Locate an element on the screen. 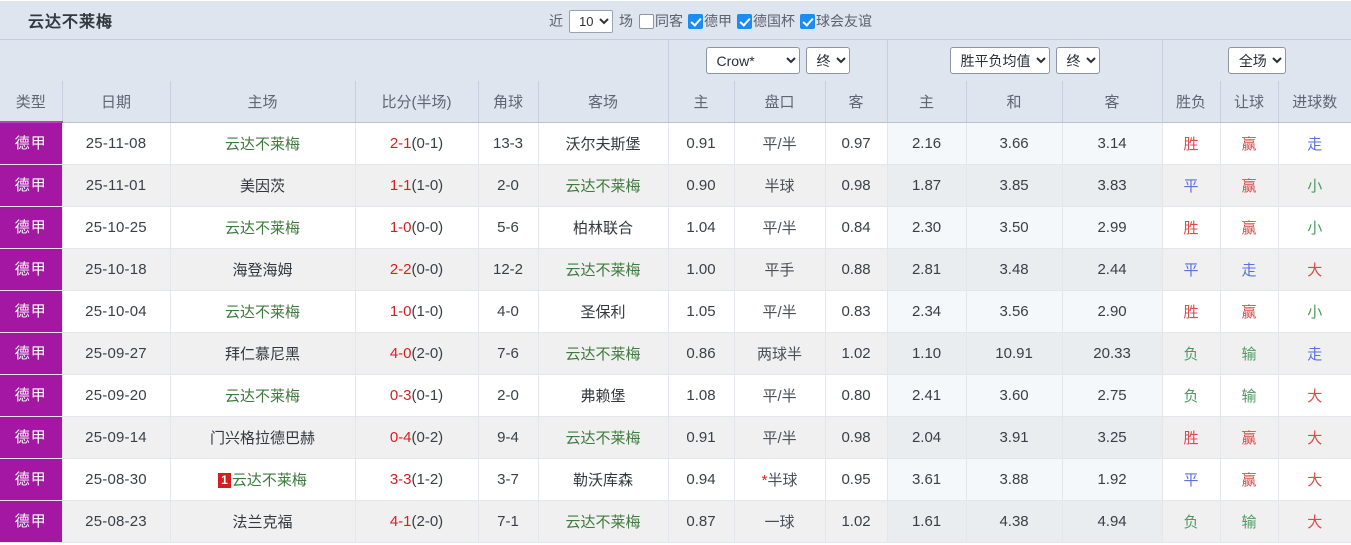 The width and height of the screenshot is (1351, 545). odds-phase-select: 初终 is located at coordinates (1077, 60).